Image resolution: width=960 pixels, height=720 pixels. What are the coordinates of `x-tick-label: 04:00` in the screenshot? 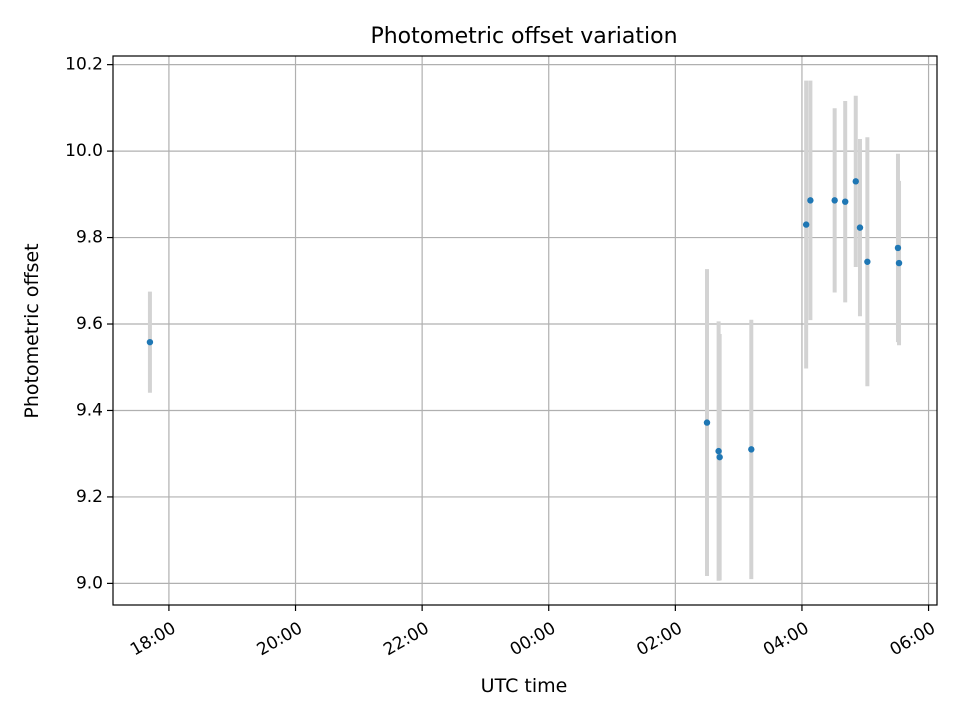 It's located at (786, 639).